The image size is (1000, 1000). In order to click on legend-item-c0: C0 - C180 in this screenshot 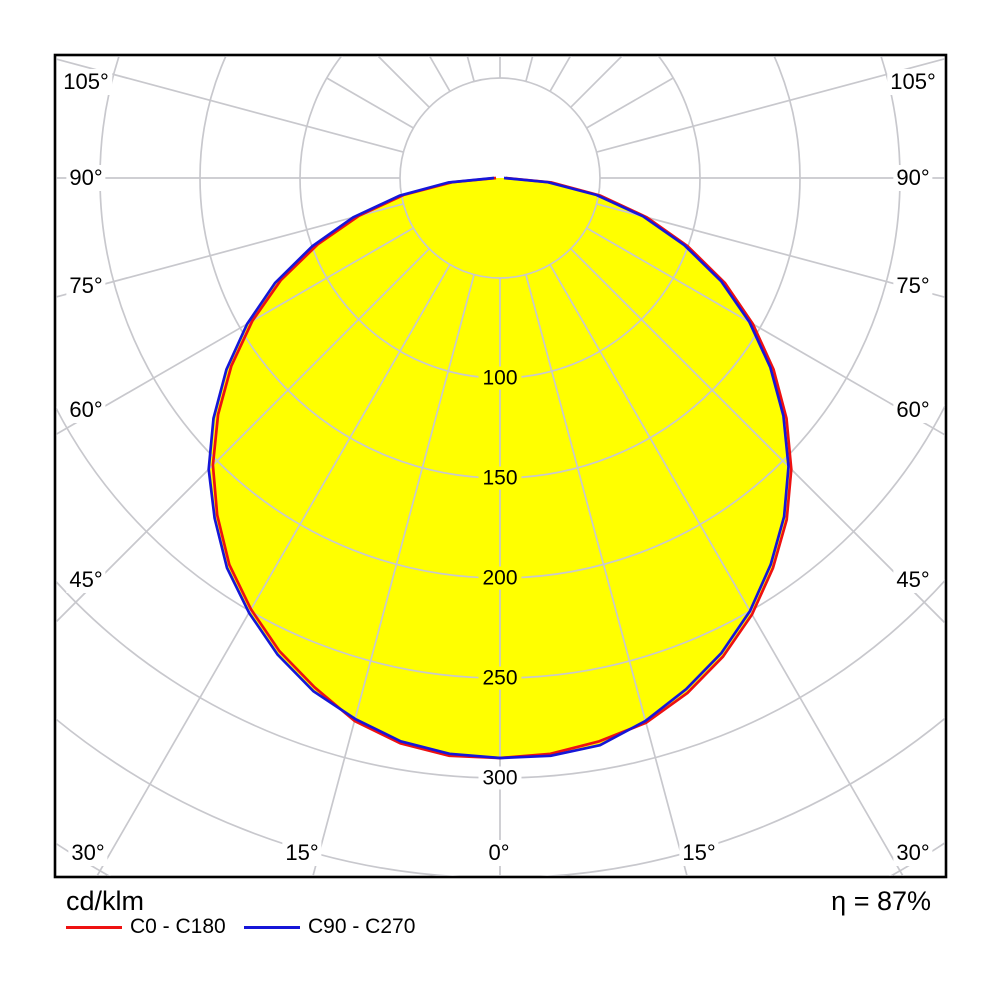, I will do `click(146, 926)`.